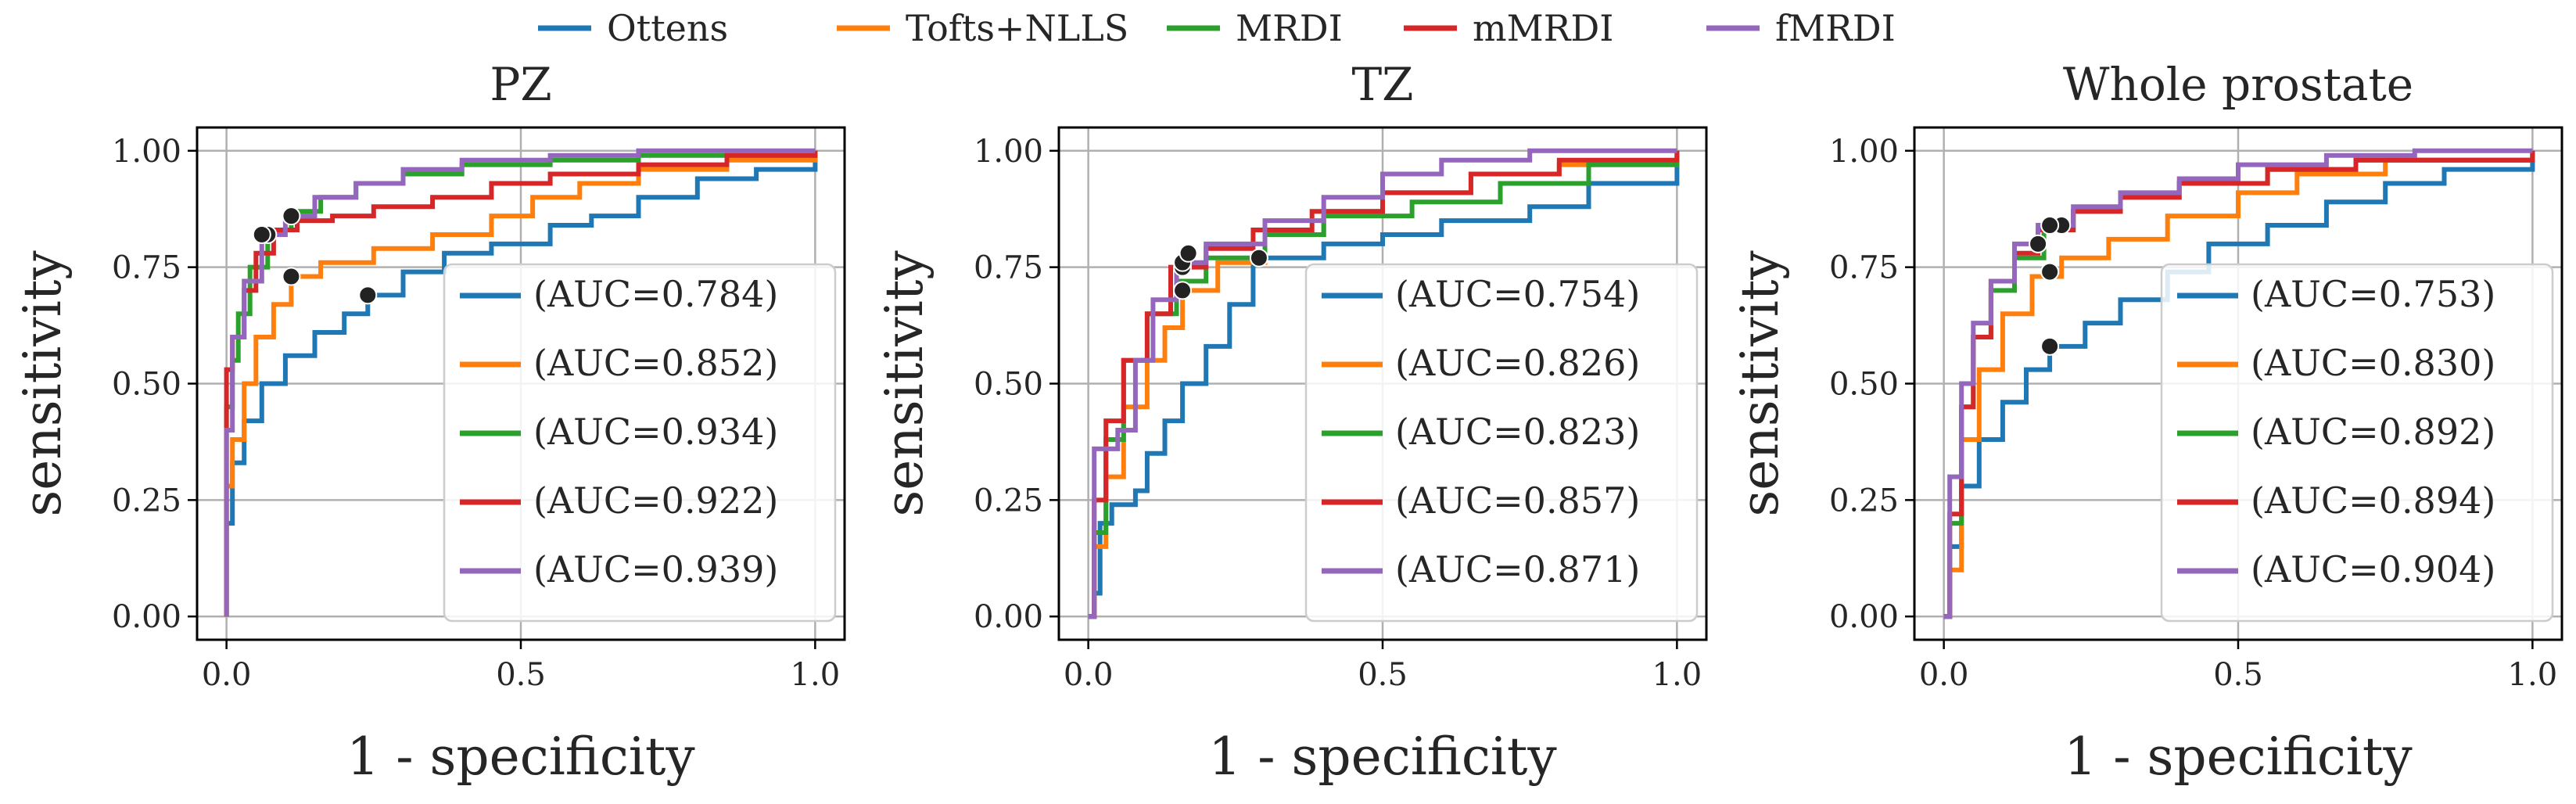 The width and height of the screenshot is (2576, 804). Describe the element at coordinates (1517, 569) in the screenshot. I see `legend-auc-label: (AUC=0.871)` at that location.